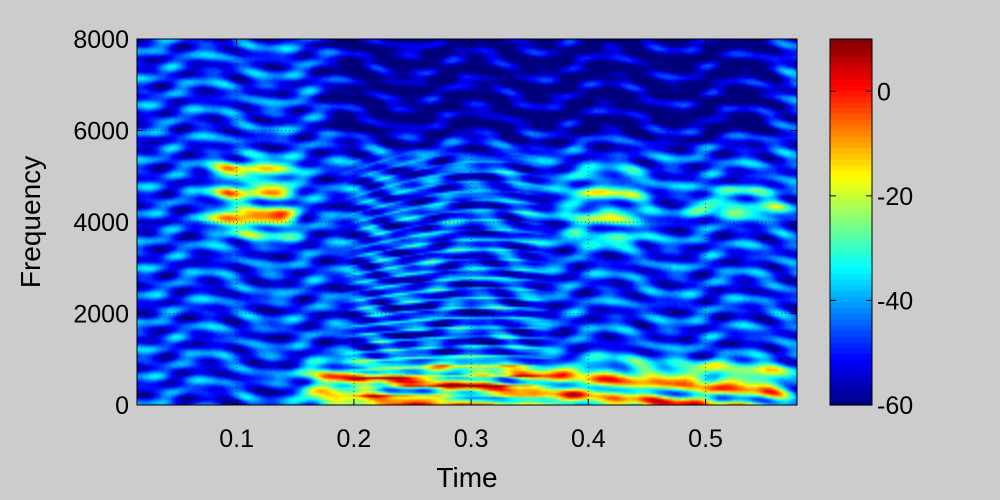  I want to click on colorbar-frame, so click(851, 222).